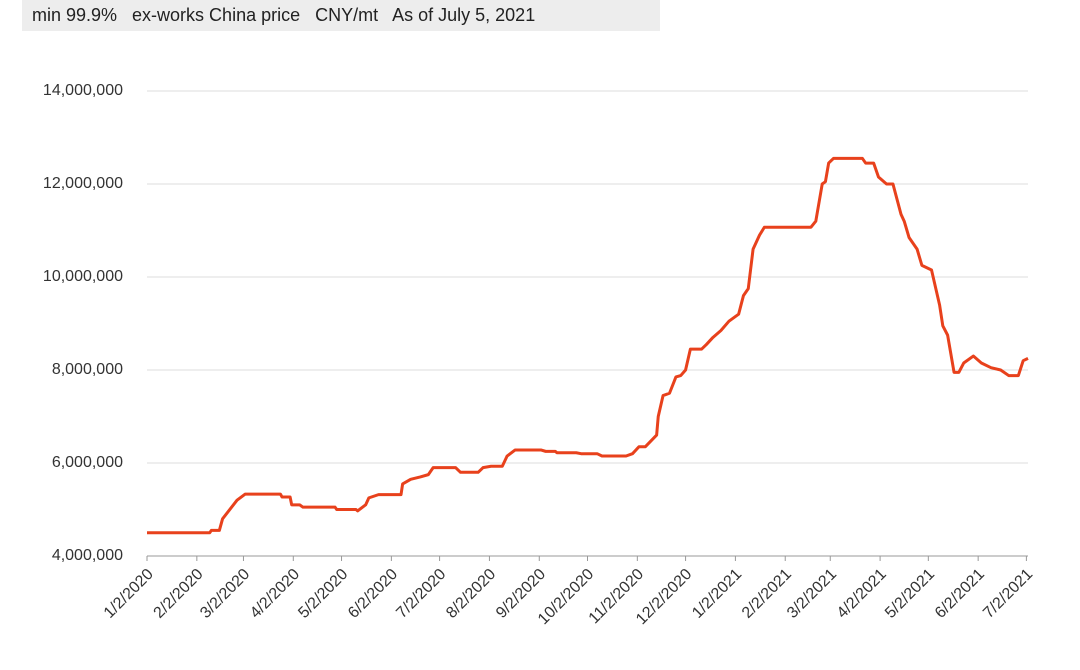 The width and height of the screenshot is (1080, 670). What do you see at coordinates (471, 594) in the screenshot?
I see `x-tick-label: 8/2/2020` at bounding box center [471, 594].